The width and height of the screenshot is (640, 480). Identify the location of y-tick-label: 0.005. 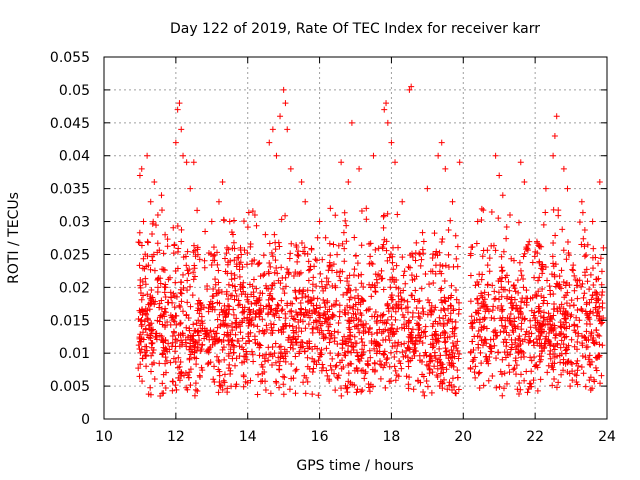
(70, 387).